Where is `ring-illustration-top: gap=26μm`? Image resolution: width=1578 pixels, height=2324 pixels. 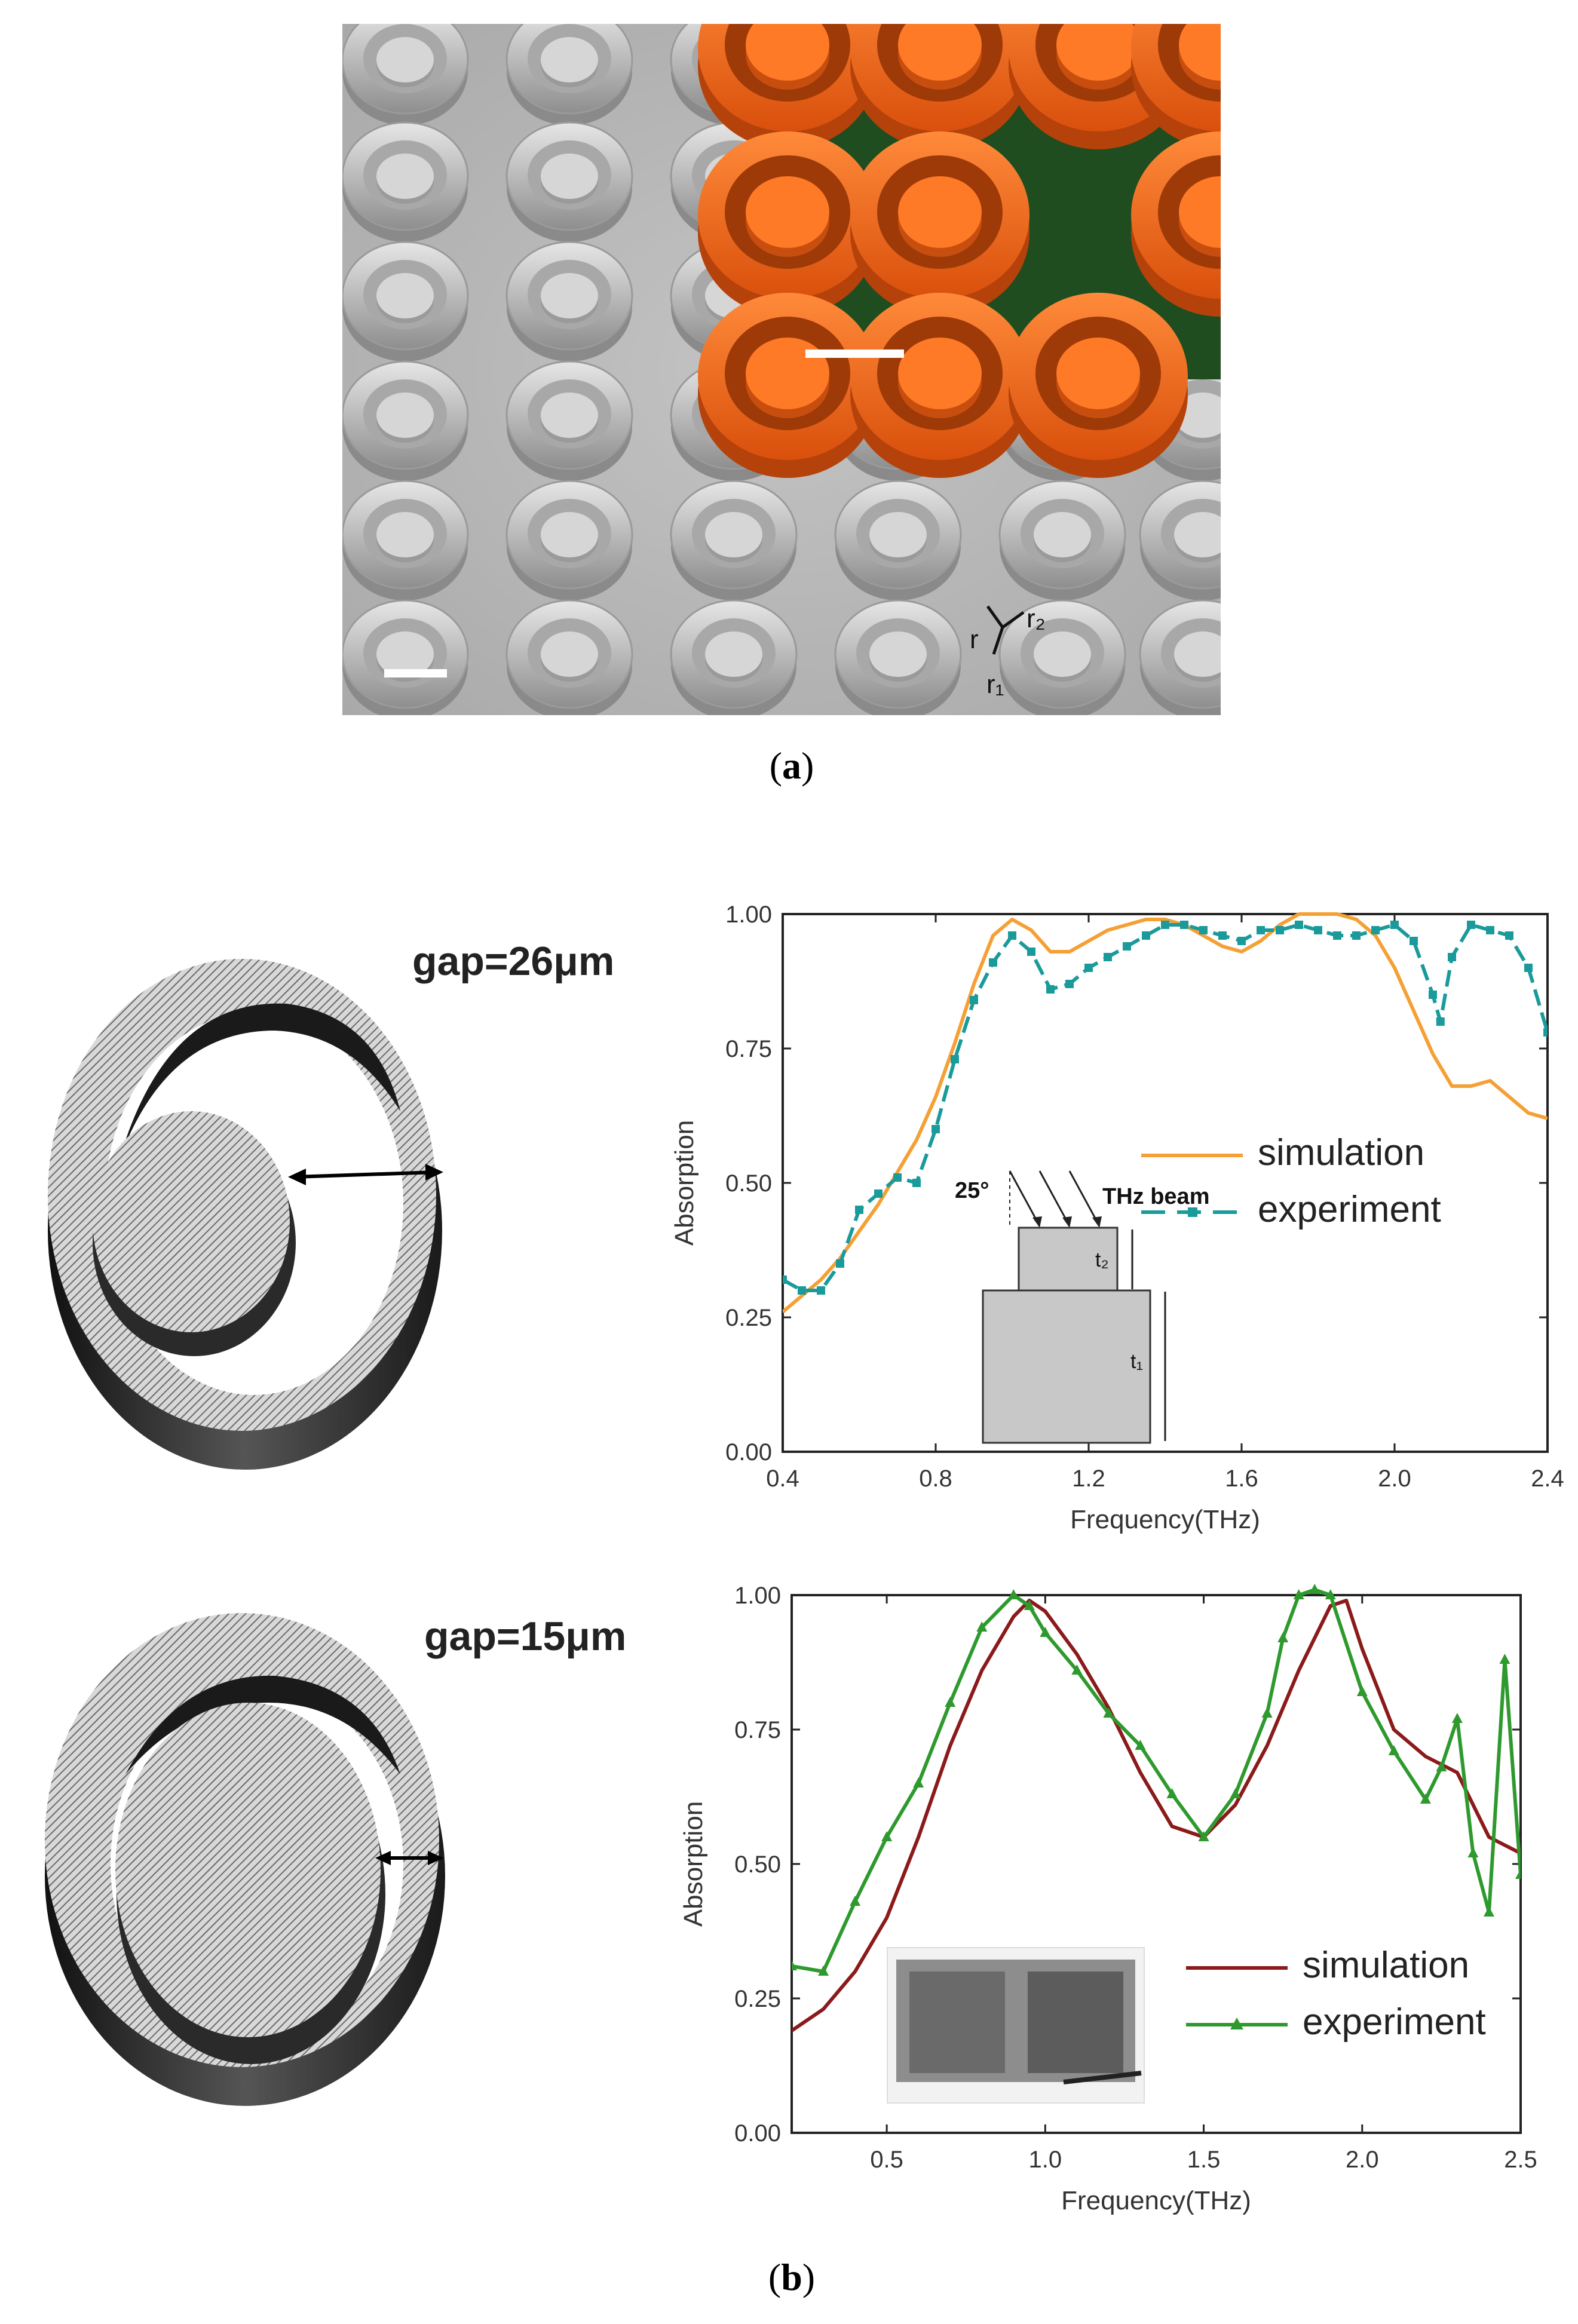 ring-illustration-top: gap=26μm is located at coordinates (316, 1189).